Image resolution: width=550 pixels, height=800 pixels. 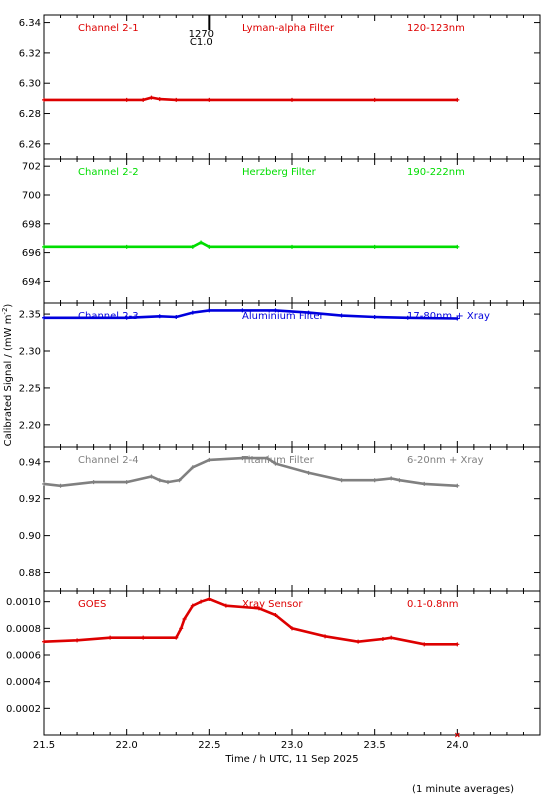 I want to click on flare-label-top: 1270, so click(x=201, y=34).